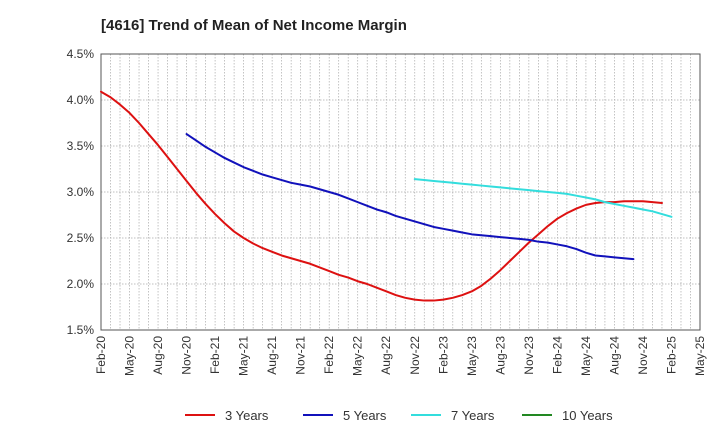 The image size is (720, 440). What do you see at coordinates (529, 355) in the screenshot?
I see `x-tick-label: Nov-23` at bounding box center [529, 355].